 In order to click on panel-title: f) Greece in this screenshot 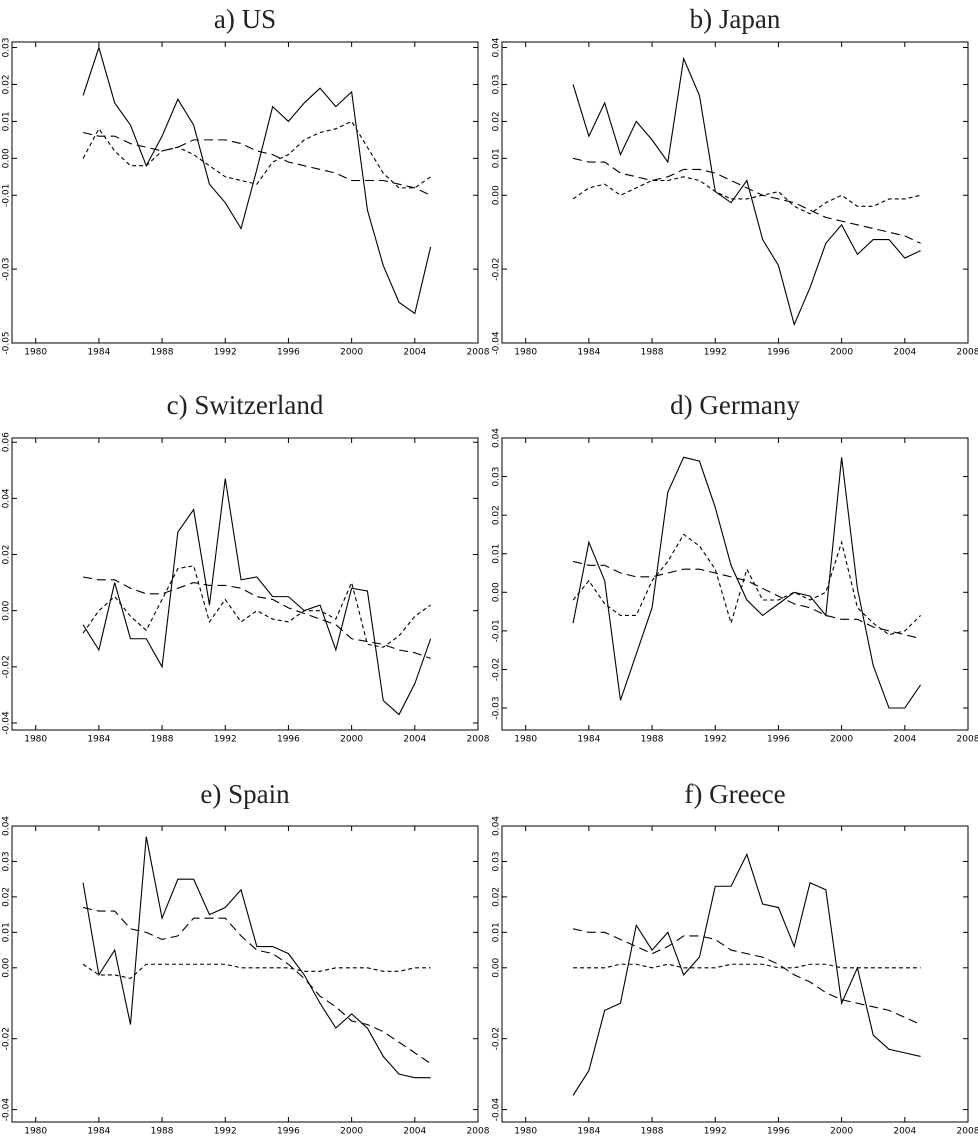, I will do `click(734, 794)`.